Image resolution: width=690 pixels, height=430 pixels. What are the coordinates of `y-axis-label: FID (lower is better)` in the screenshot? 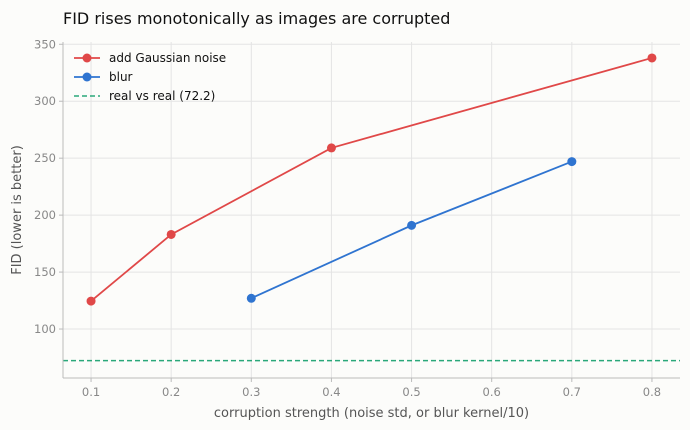 It's located at (17, 210).